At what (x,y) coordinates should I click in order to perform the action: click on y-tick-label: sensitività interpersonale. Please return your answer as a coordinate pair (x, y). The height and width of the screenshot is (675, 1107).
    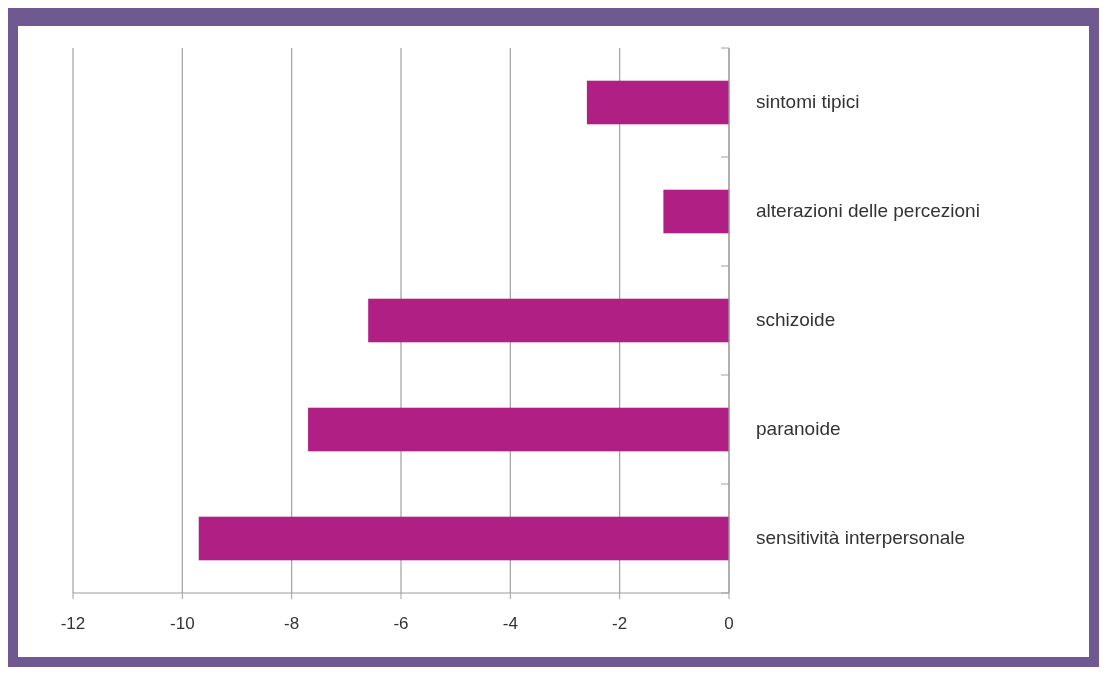
    Looking at the image, I should click on (861, 537).